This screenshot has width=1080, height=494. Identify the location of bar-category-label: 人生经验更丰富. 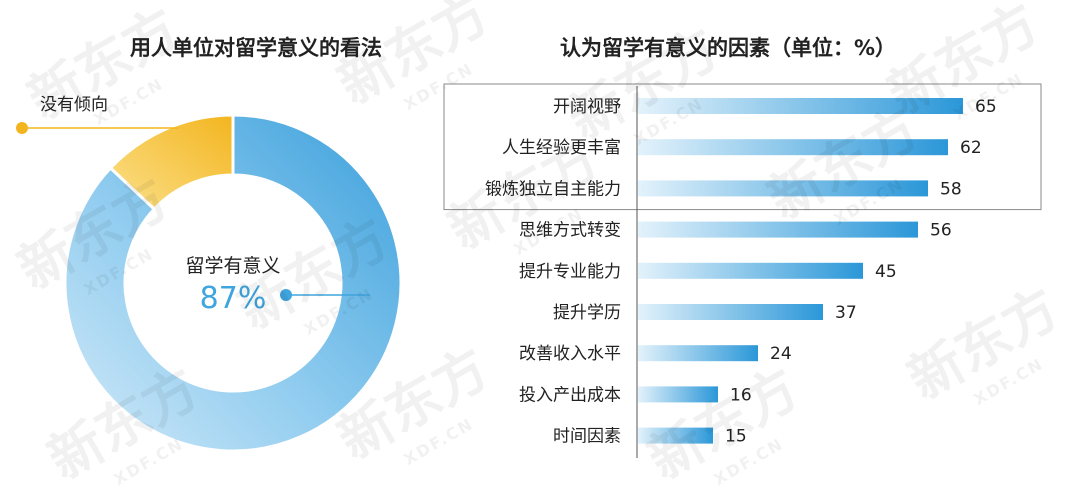
(561, 148).